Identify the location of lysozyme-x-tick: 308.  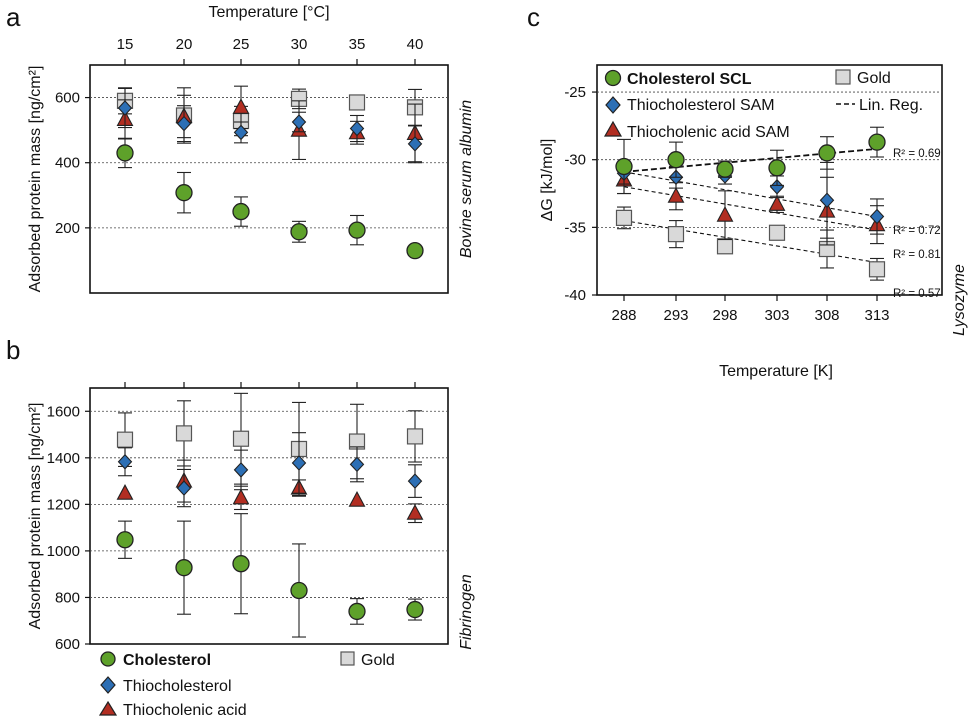
(826, 315).